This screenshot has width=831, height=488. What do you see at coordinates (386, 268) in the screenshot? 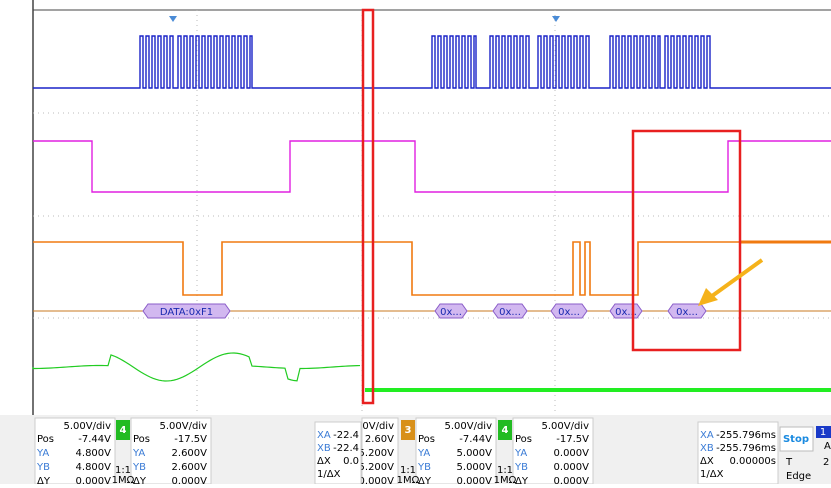
I see `channel-3-waveform` at bounding box center [386, 268].